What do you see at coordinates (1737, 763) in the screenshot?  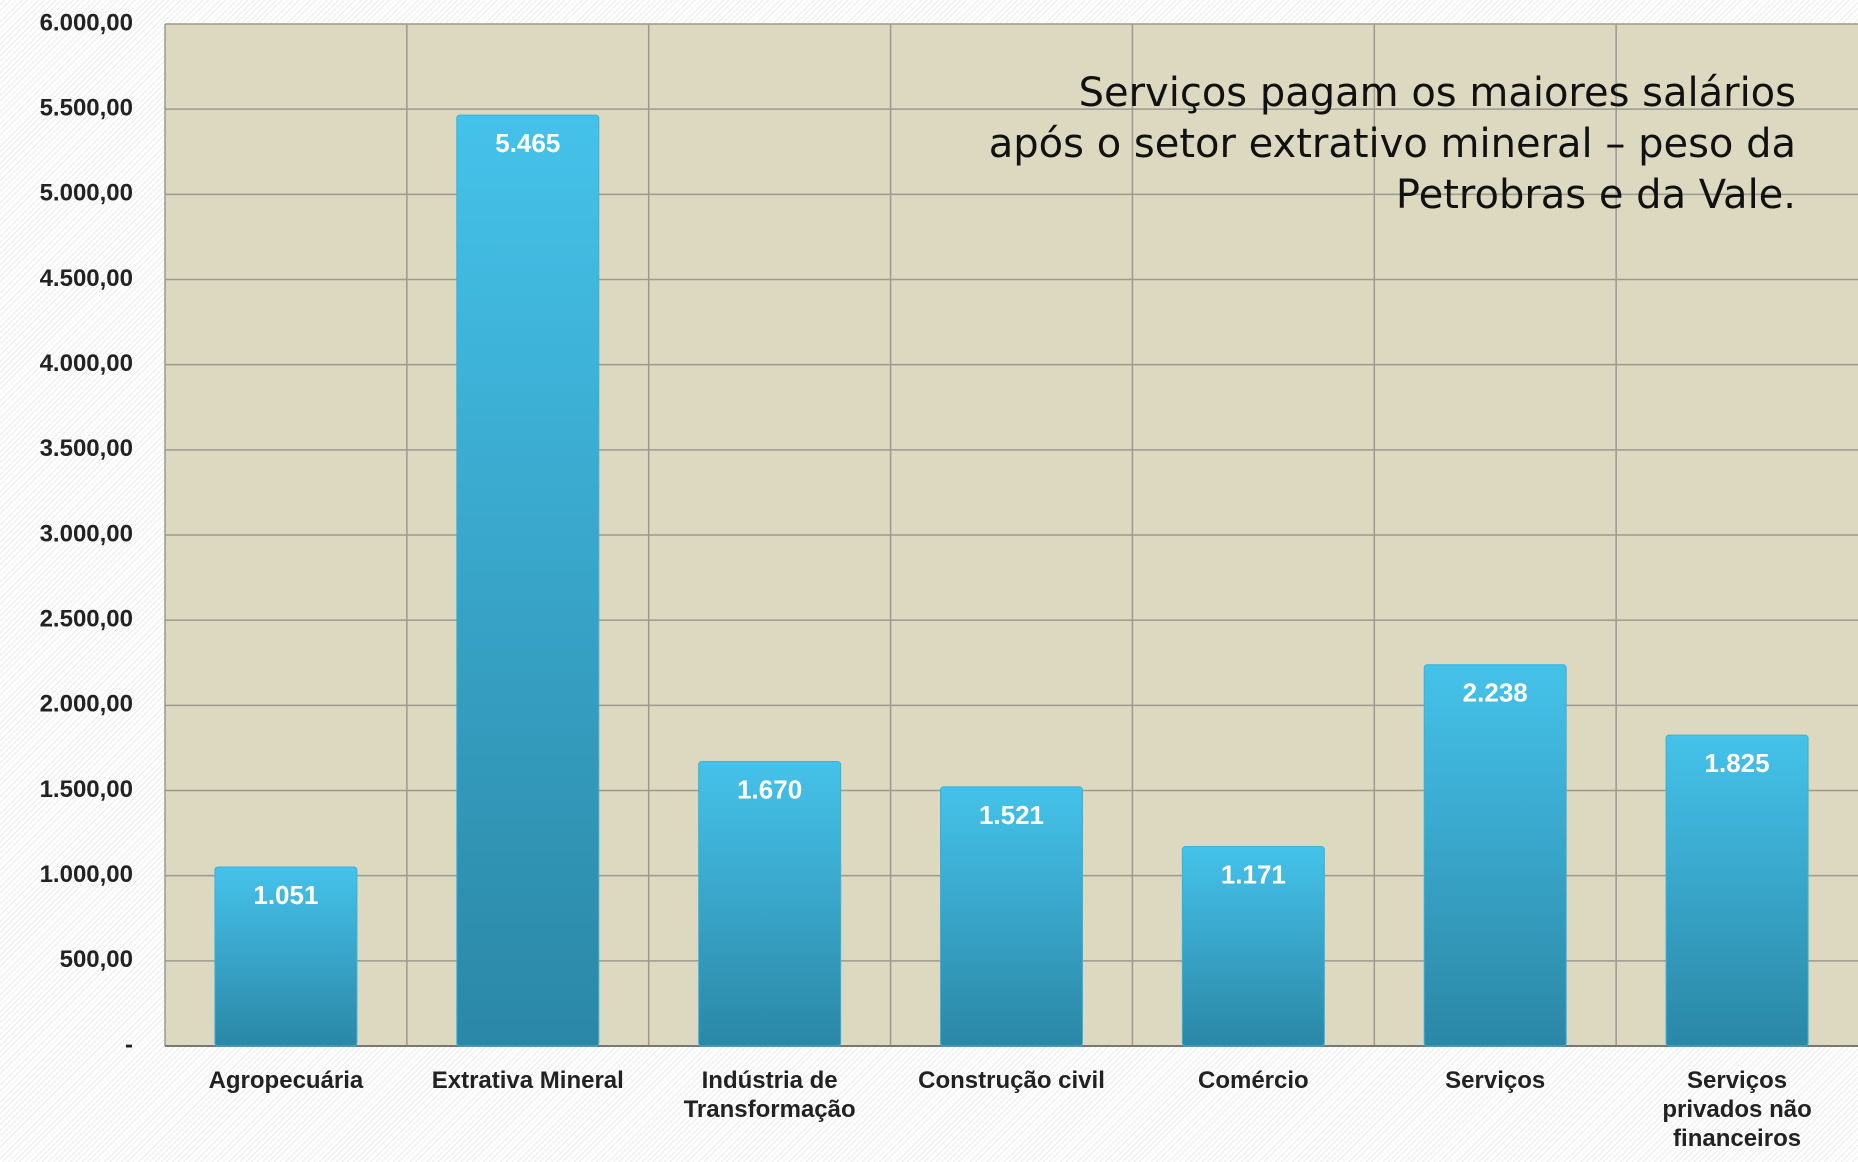 I see `value-label: 1.825` at bounding box center [1737, 763].